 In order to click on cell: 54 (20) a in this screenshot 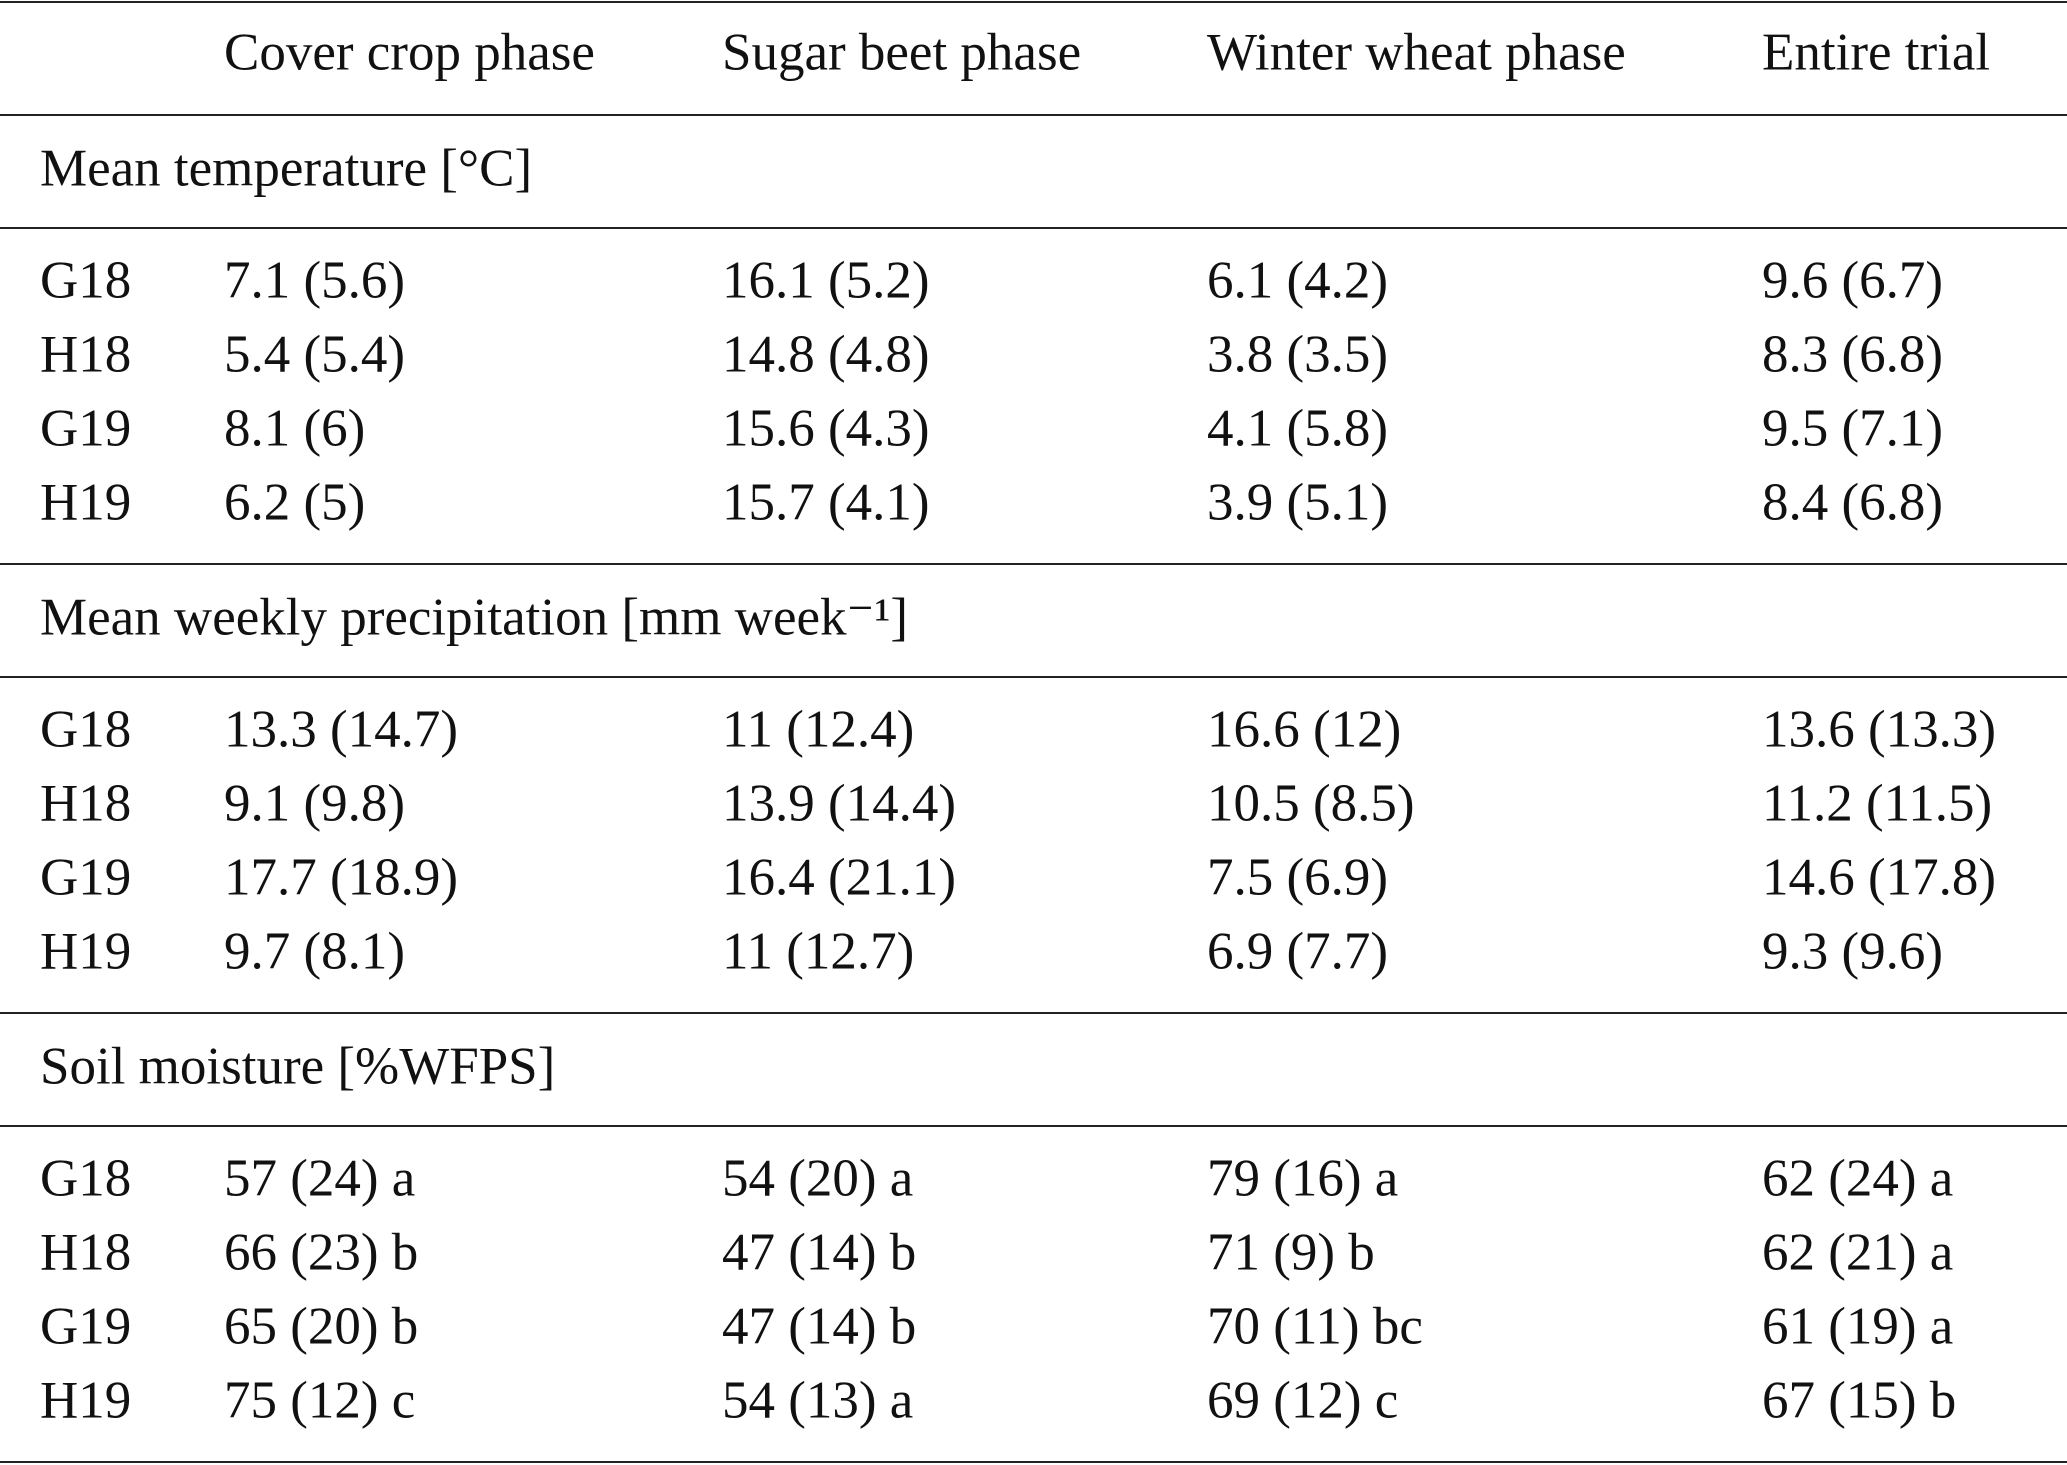, I will do `click(818, 1178)`.